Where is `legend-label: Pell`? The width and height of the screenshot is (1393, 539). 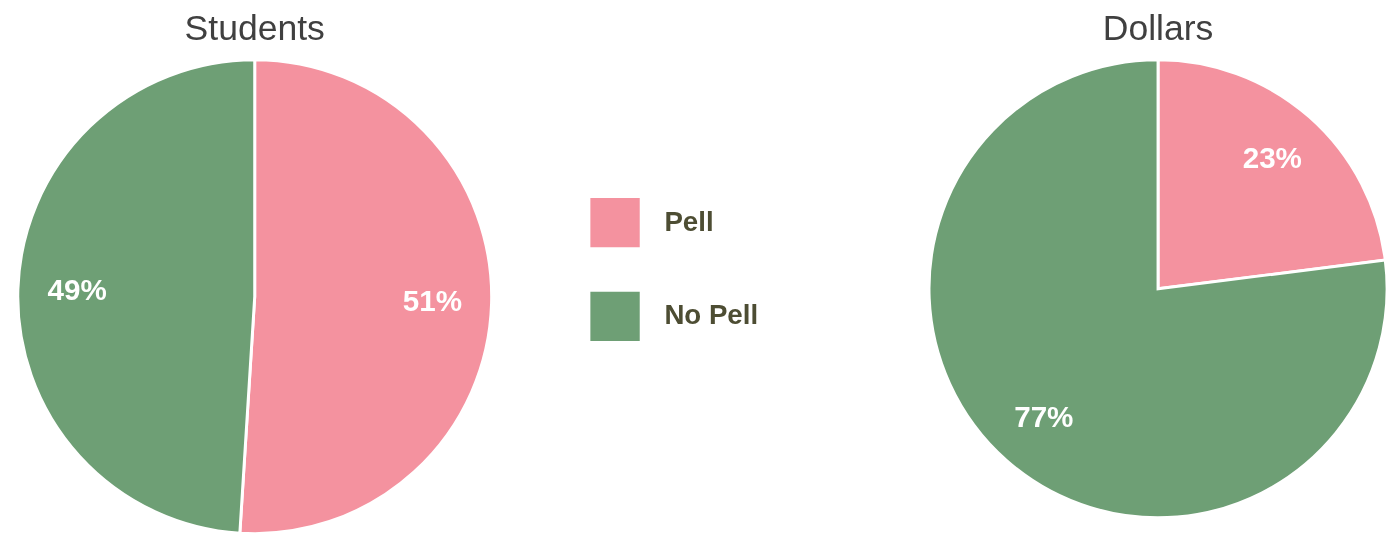 legend-label: Pell is located at coordinates (689, 221).